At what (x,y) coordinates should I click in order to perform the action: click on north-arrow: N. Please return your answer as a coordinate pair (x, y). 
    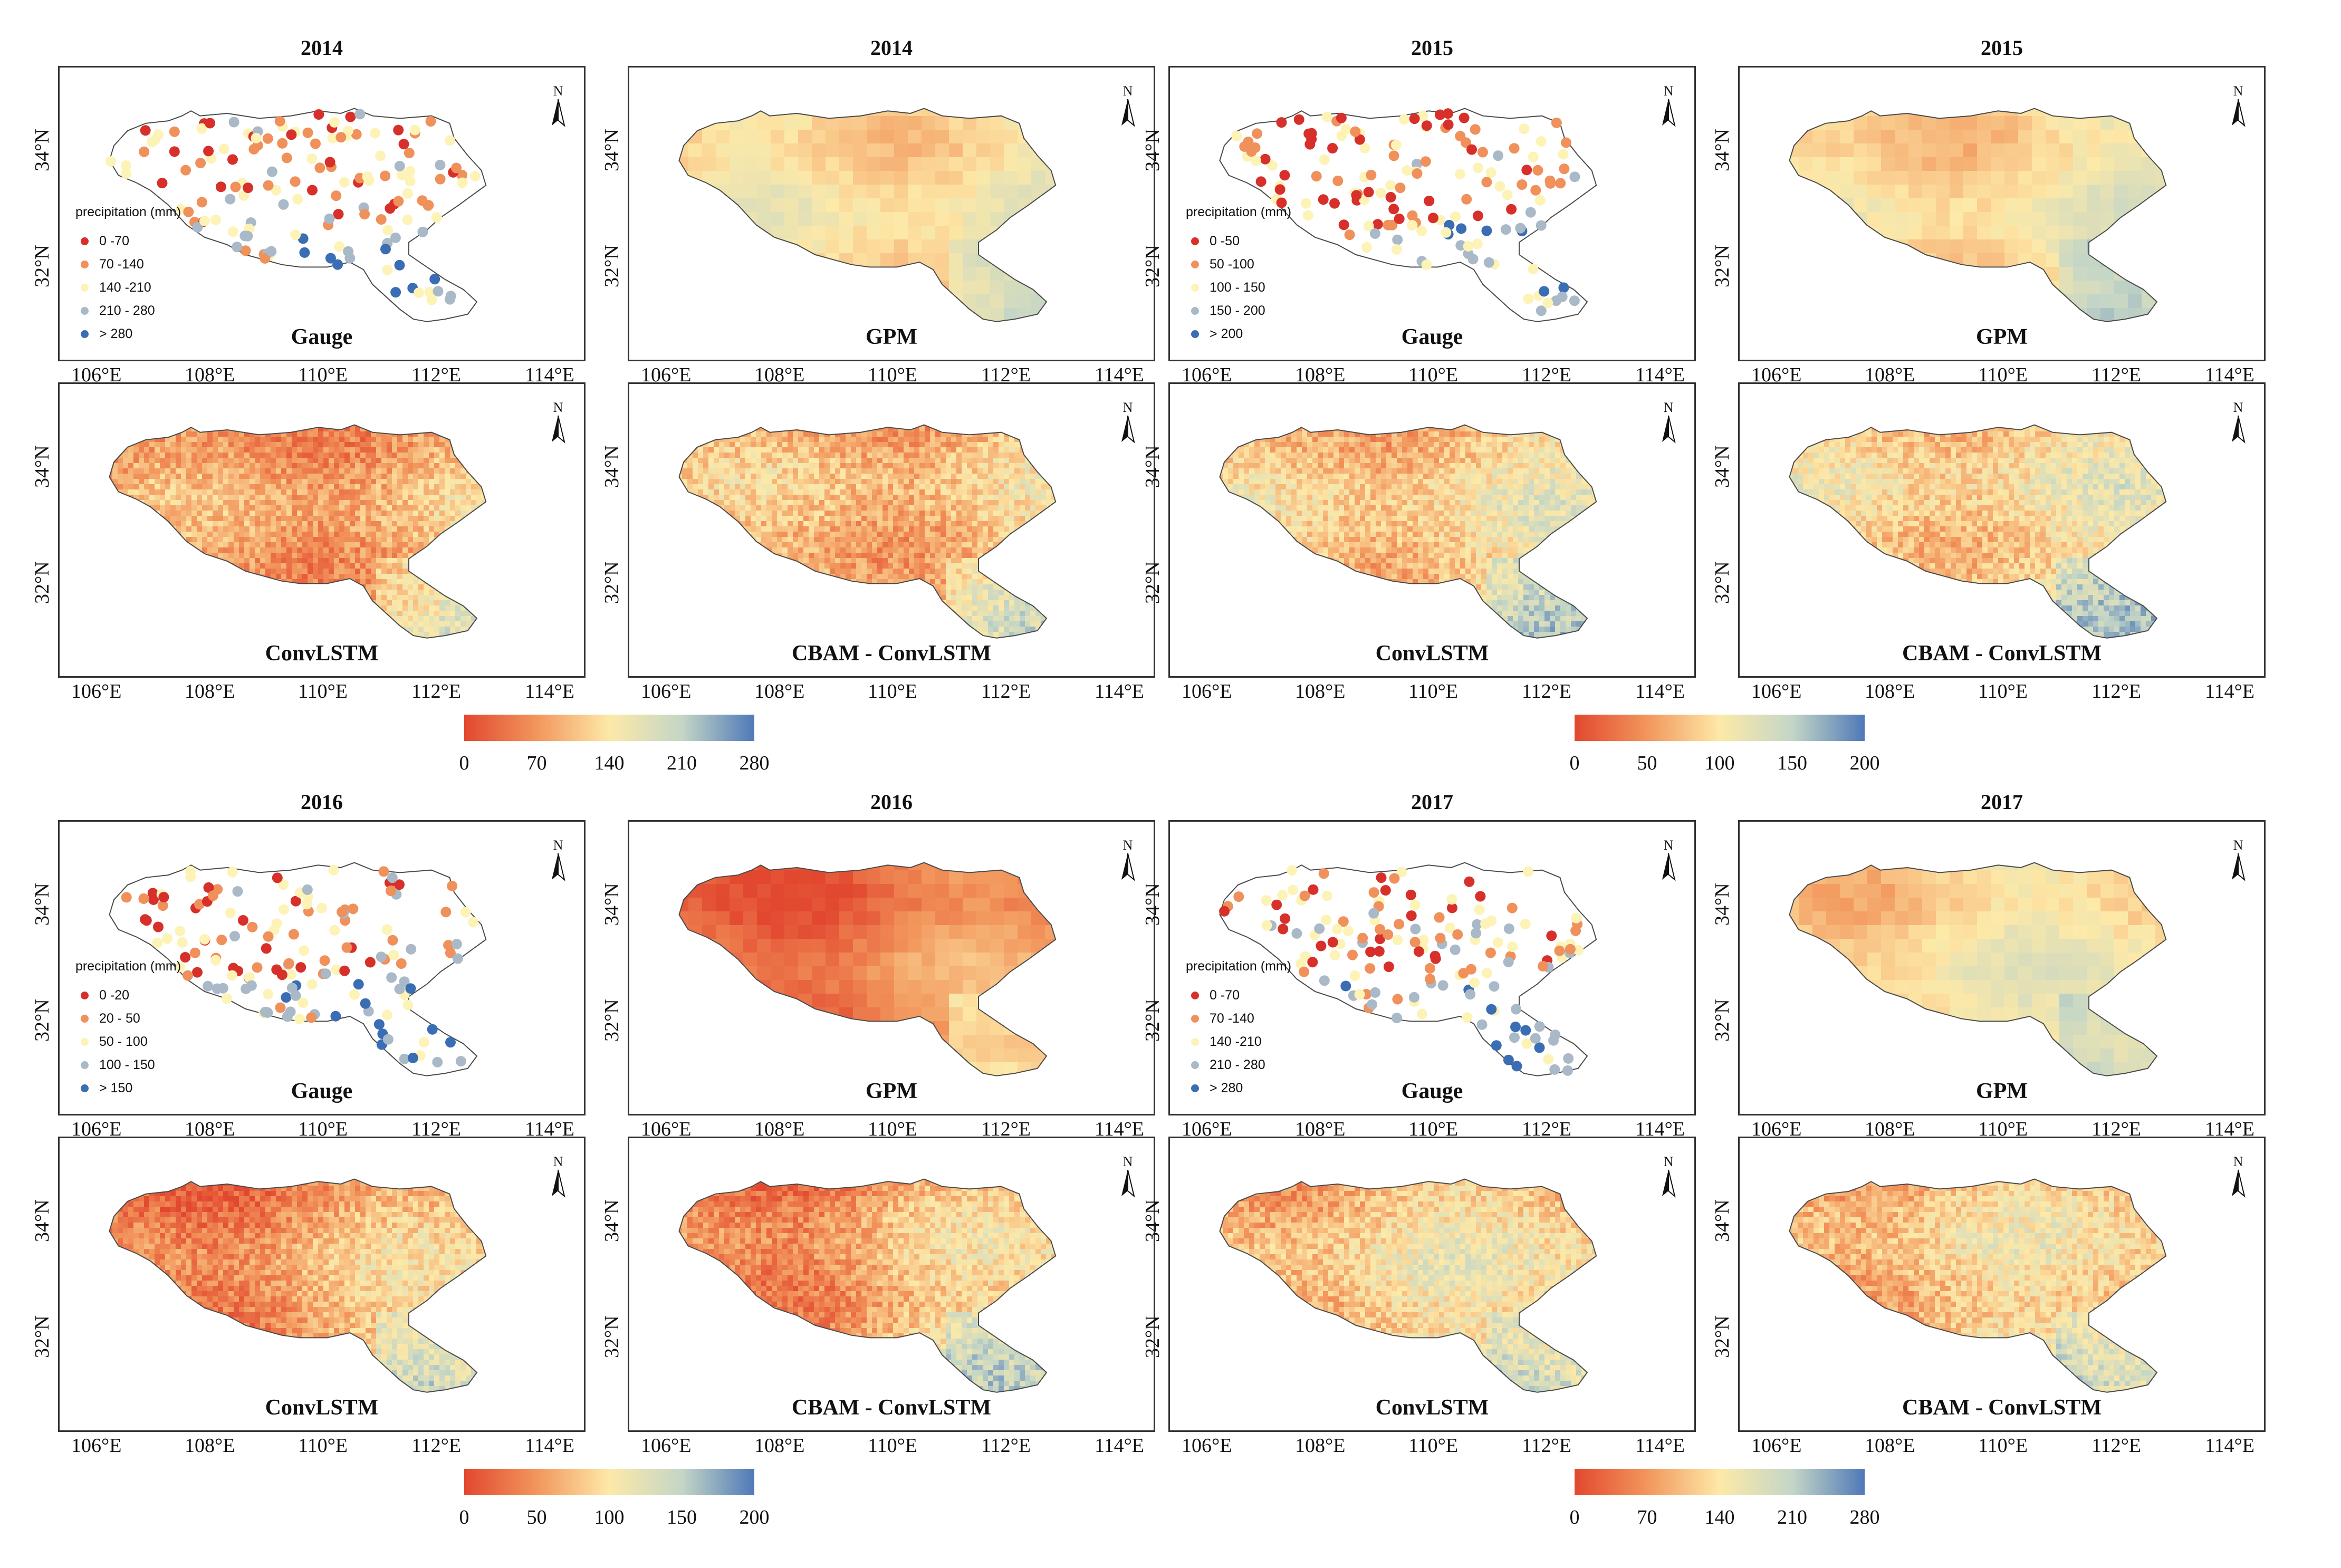
    Looking at the image, I should click on (1128, 1178).